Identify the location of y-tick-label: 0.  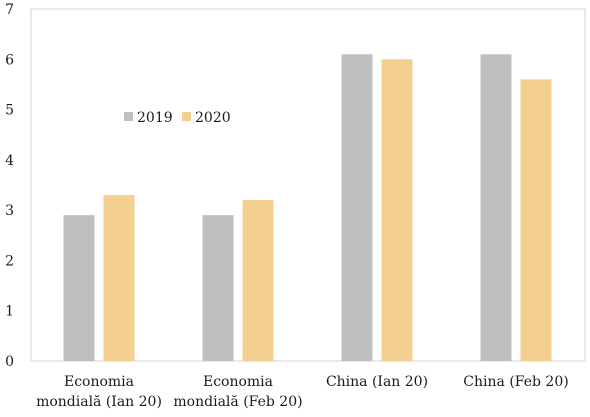
(9, 362).